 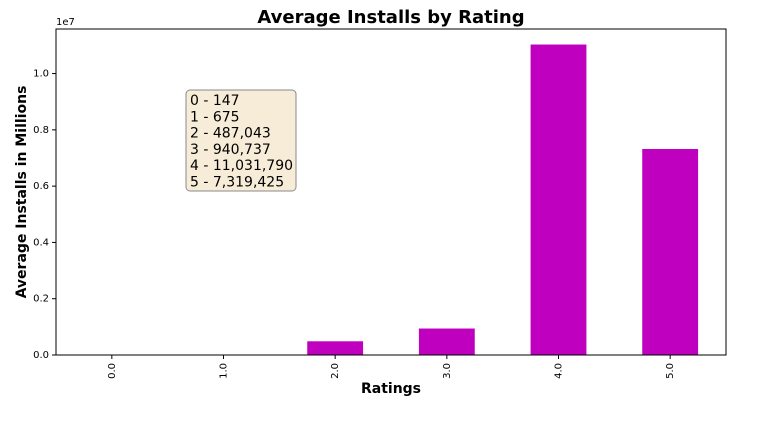 I want to click on y-tick-label: 0.2, so click(x=41, y=299).